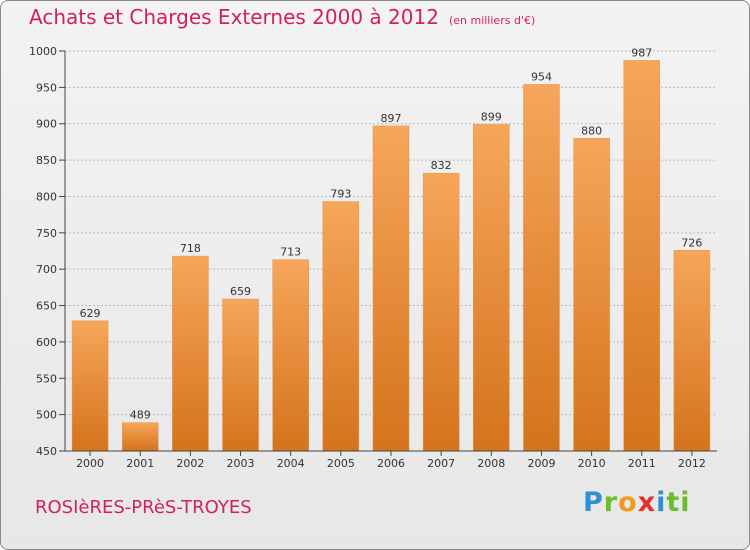  What do you see at coordinates (90, 463) in the screenshot?
I see `x-tick-label: 2000` at bounding box center [90, 463].